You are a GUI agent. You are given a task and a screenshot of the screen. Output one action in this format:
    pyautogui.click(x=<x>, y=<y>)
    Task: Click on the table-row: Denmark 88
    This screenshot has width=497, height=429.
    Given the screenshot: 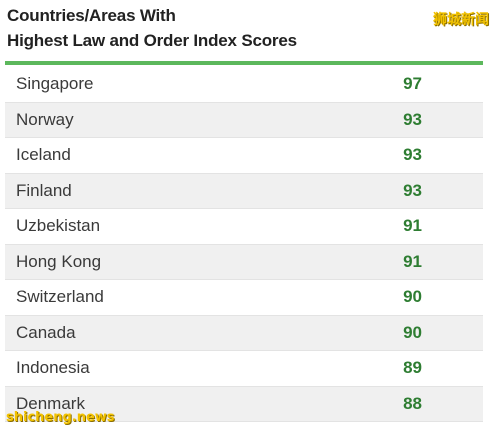 What is the action you would take?
    pyautogui.click(x=244, y=404)
    